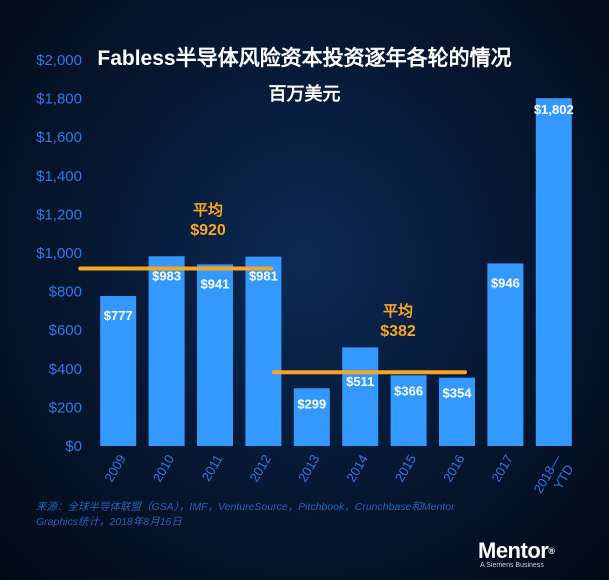 The height and width of the screenshot is (580, 609). What do you see at coordinates (65, 407) in the screenshot?
I see `y-tick-label: $200` at bounding box center [65, 407].